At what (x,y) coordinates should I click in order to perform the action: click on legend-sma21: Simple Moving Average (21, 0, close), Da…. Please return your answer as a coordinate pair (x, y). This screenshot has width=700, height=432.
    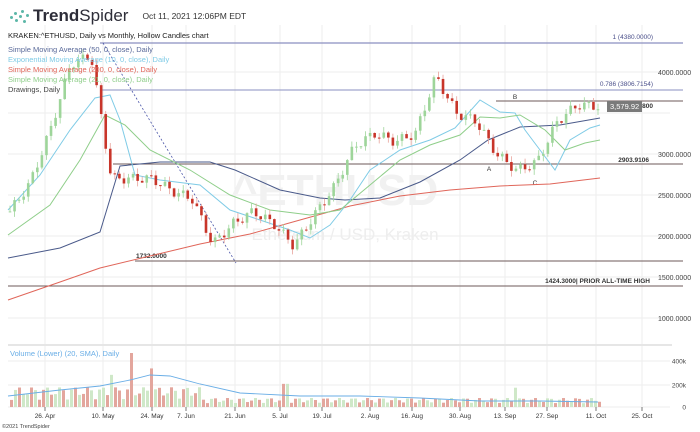
    Looking at the image, I should click on (80, 79).